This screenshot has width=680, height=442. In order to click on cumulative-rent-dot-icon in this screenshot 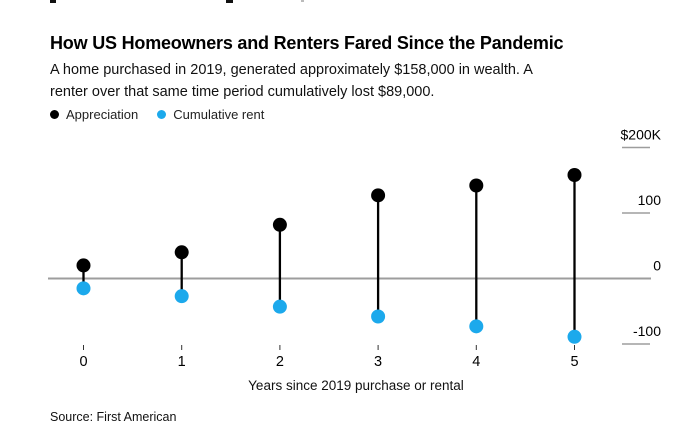, I will do `click(162, 114)`.